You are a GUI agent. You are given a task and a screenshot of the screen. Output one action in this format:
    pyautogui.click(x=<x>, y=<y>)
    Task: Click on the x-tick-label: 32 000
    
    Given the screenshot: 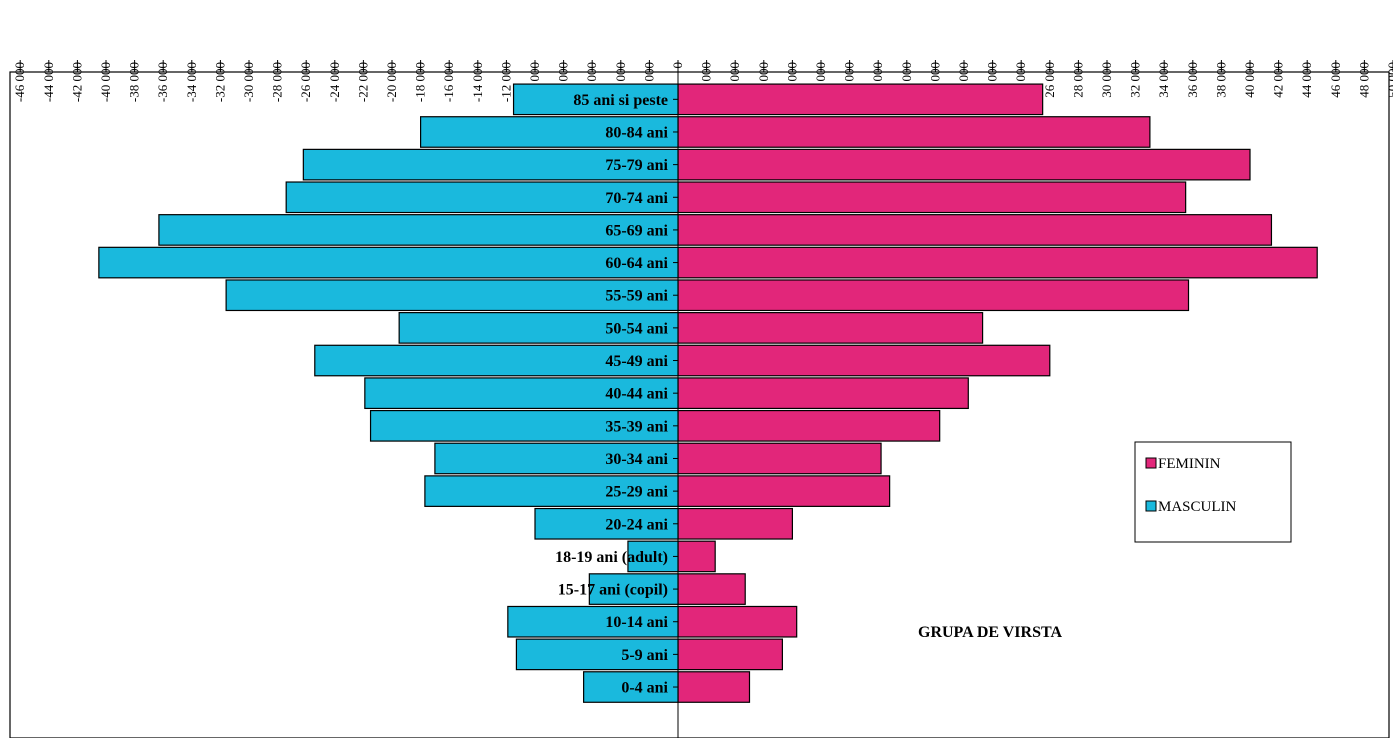 What is the action you would take?
    pyautogui.click(x=1135, y=80)
    